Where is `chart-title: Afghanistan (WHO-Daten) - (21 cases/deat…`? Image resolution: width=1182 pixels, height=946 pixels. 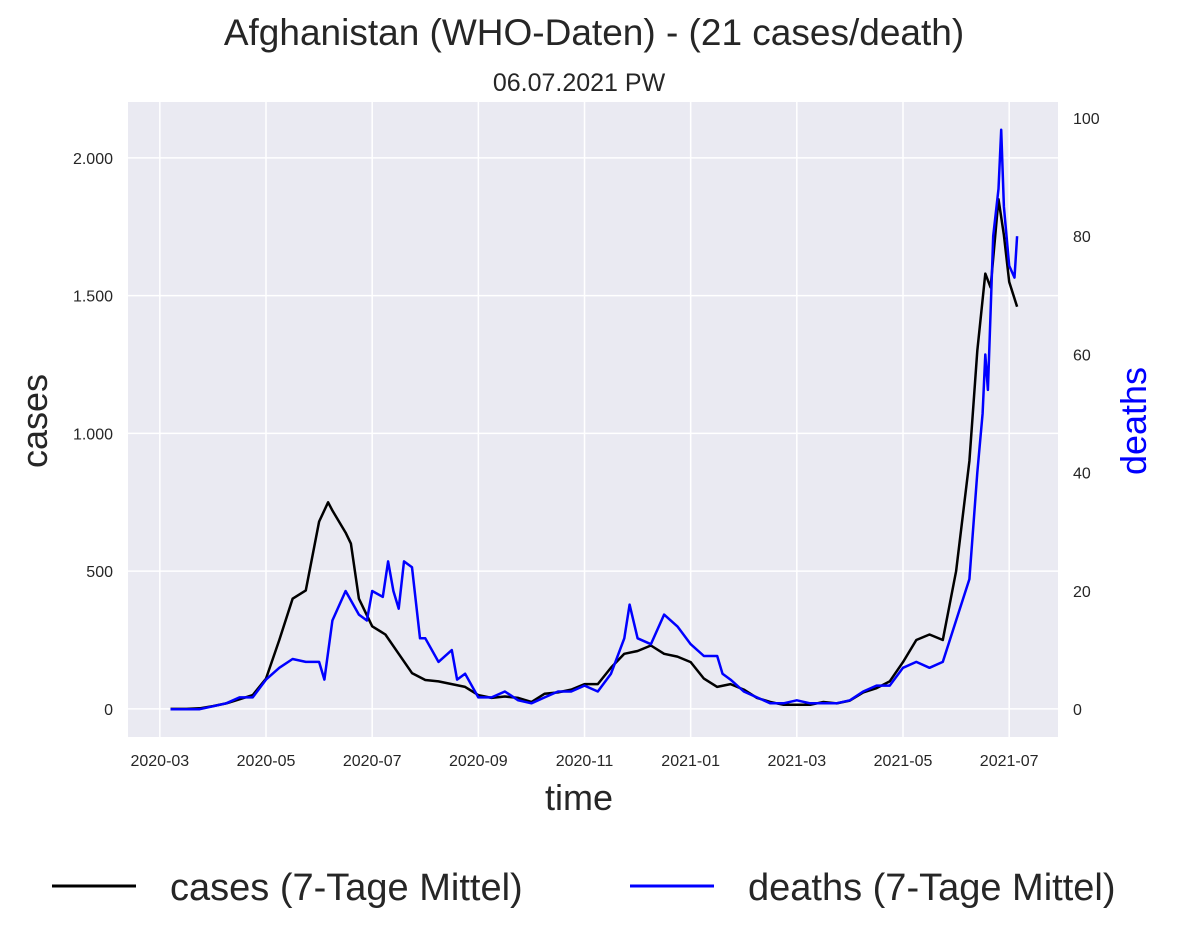
chart-title: Afghanistan (WHO-Daten) - (21 cases/deat… is located at coordinates (594, 32).